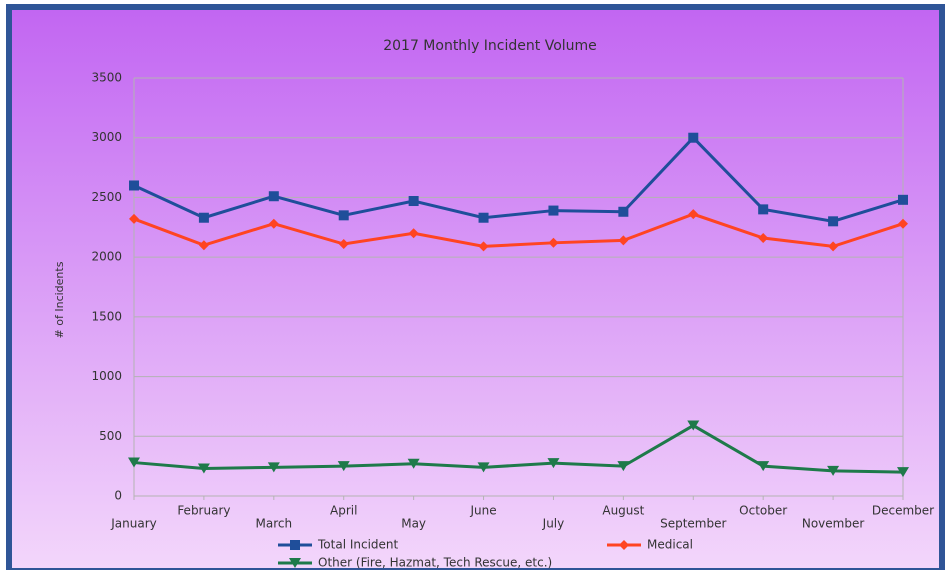  I want to click on x-tick-label: May, so click(413, 524).